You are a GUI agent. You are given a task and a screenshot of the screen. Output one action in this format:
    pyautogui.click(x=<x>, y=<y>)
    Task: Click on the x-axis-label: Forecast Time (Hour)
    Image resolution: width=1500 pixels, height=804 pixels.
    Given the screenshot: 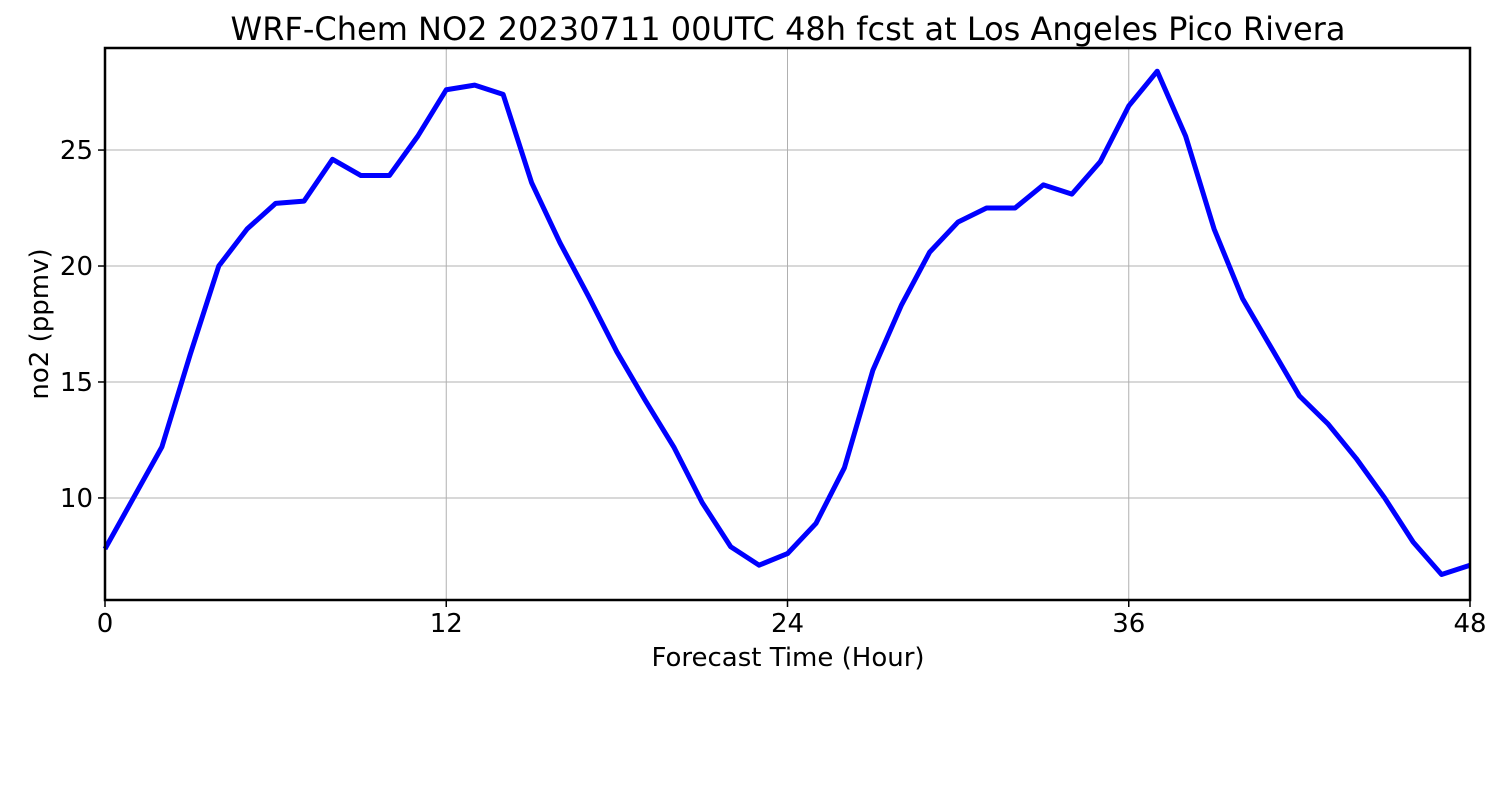 What is the action you would take?
    pyautogui.click(x=787, y=658)
    